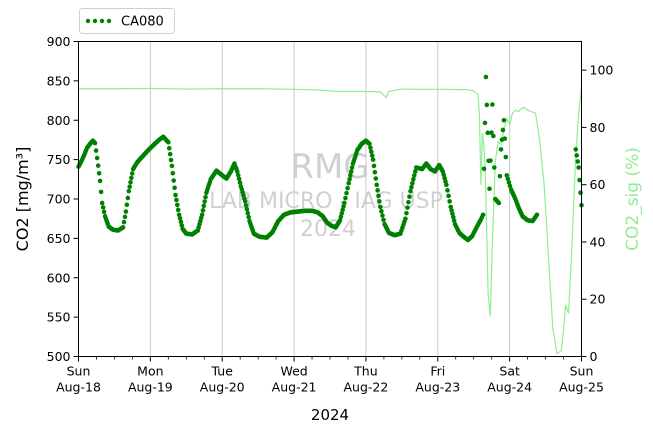 The image size is (653, 437). What do you see at coordinates (150, 371) in the screenshot?
I see `x-tick-label-day: Mon` at bounding box center [150, 371].